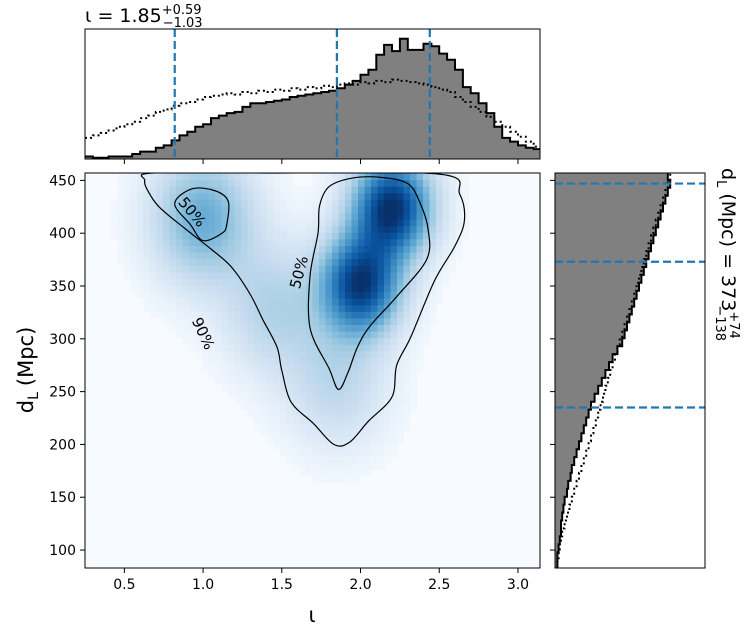 The height and width of the screenshot is (640, 753). Describe the element at coordinates (62, 551) in the screenshot. I see `y-tick-label: 100` at that location.